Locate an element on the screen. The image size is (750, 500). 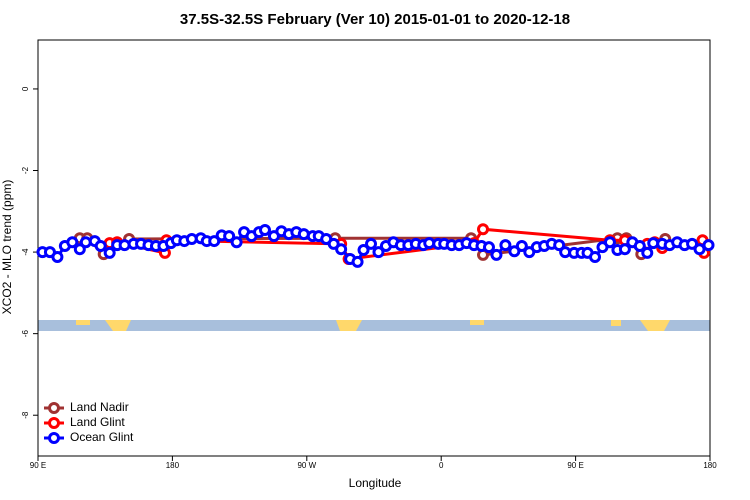
y-tick-label: -4 is located at coordinates (25, 252).